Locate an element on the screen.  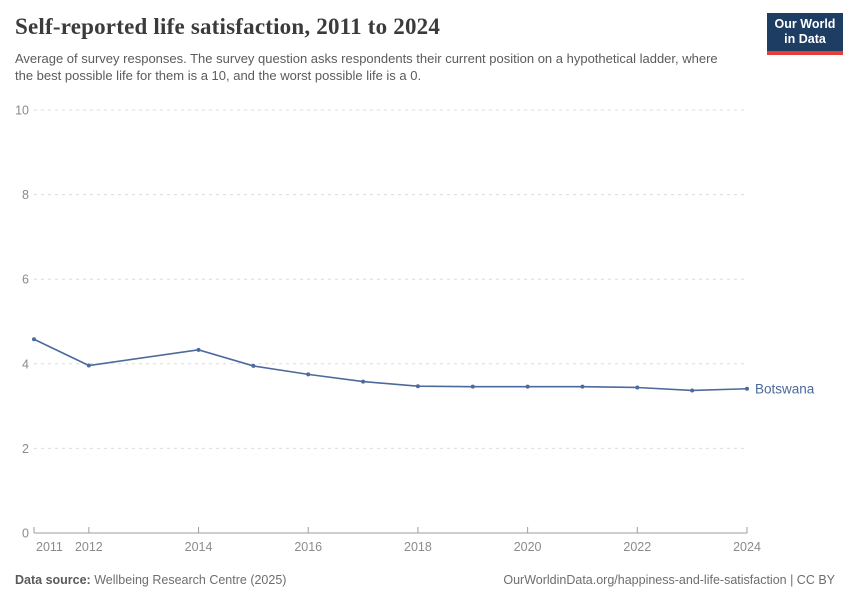
x-axis-tick-label: 2016 is located at coordinates (308, 547).